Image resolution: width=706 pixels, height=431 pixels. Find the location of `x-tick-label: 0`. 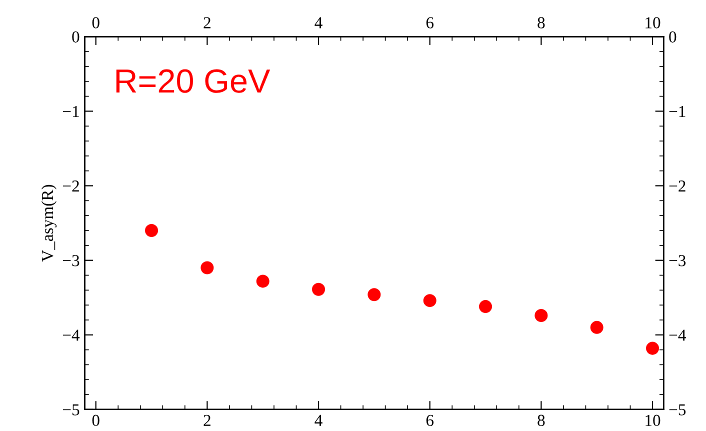

x-tick-label: 0 is located at coordinates (96, 420).